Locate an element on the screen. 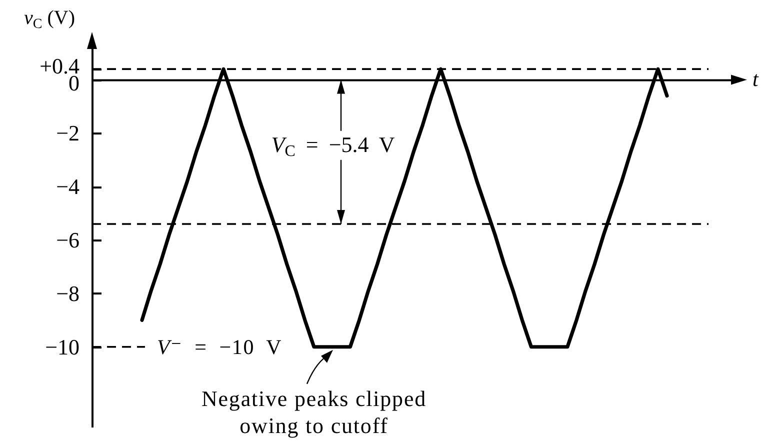 The image size is (763, 441). annotation: Negative peaks clipped owing to cutoff is located at coordinates (314, 412).